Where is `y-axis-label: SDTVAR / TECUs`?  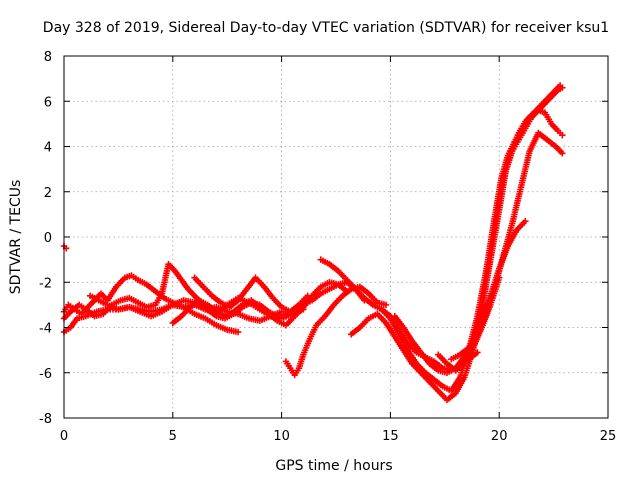 y-axis-label: SDTVAR / TECUs is located at coordinates (16, 237).